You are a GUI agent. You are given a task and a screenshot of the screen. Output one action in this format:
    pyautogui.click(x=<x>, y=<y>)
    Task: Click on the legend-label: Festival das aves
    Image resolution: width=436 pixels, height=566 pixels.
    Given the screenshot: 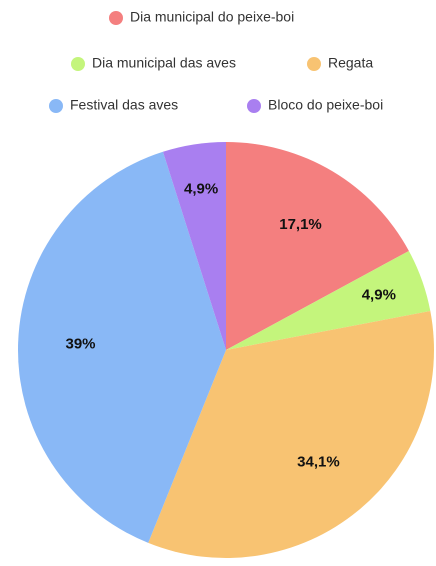 What is the action you would take?
    pyautogui.click(x=124, y=105)
    